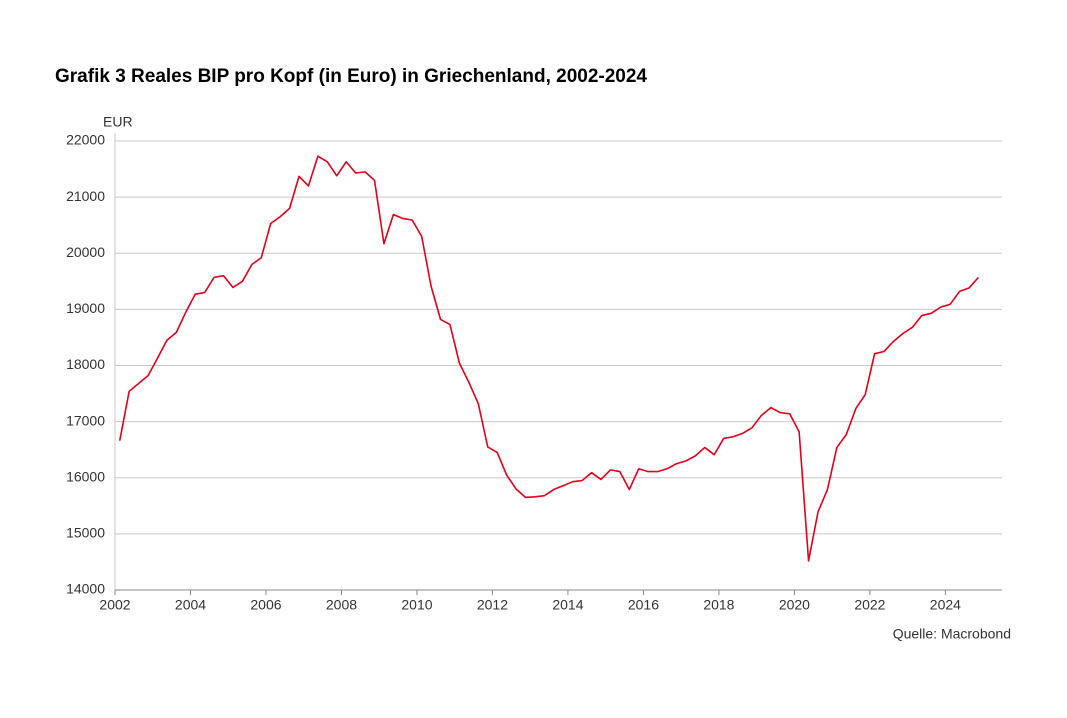 The image size is (1067, 718). What do you see at coordinates (567, 605) in the screenshot?
I see `x-tick-label: 2014` at bounding box center [567, 605].